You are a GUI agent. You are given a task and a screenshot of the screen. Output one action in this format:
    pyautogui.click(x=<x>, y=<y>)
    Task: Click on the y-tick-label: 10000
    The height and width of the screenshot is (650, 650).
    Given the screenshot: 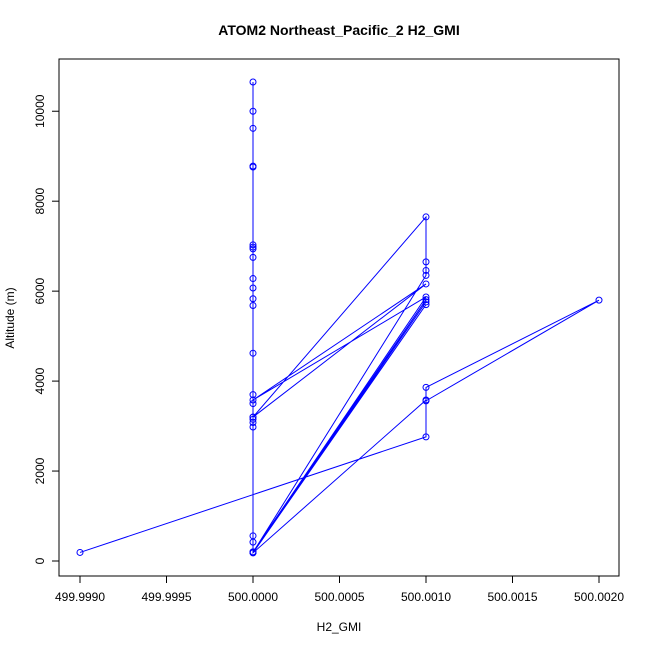 What is the action you would take?
    pyautogui.click(x=40, y=111)
    